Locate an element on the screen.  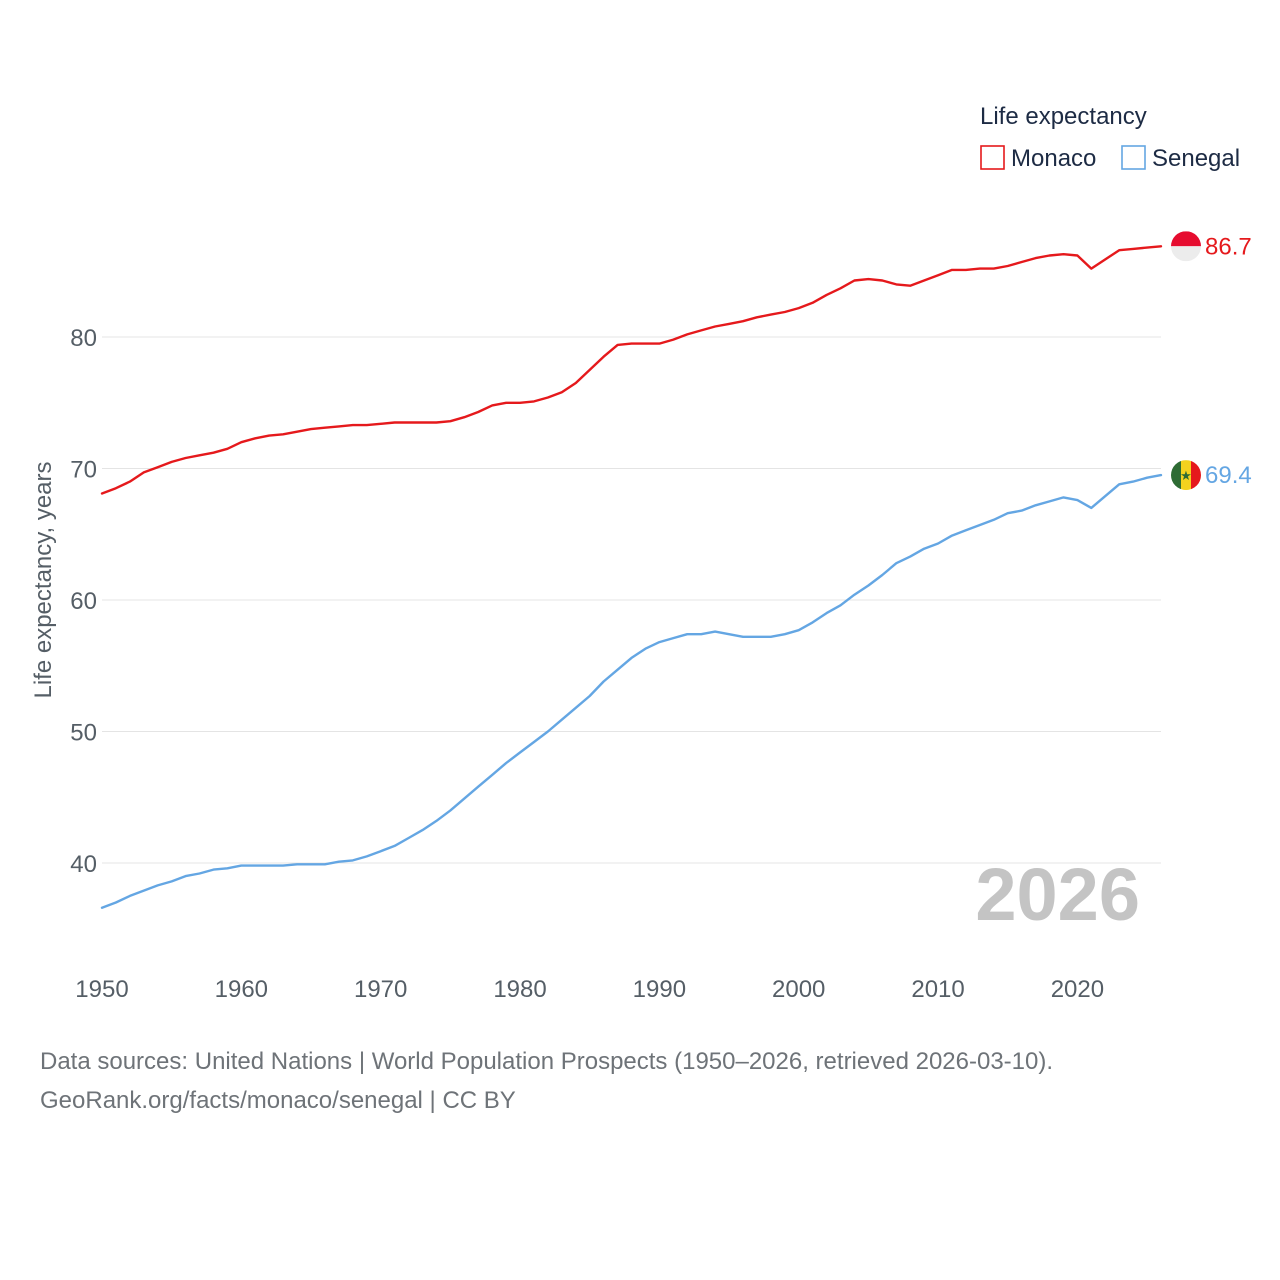
x-tick-label: 2010 is located at coordinates (937, 989).